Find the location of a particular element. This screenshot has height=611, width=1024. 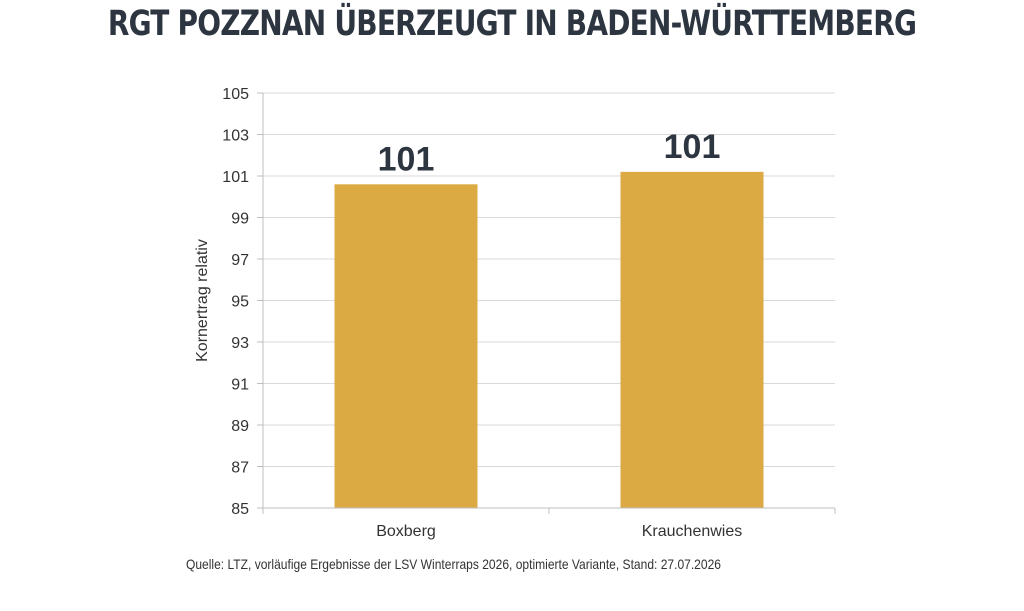

y-tick-label: 87 is located at coordinates (240, 468).